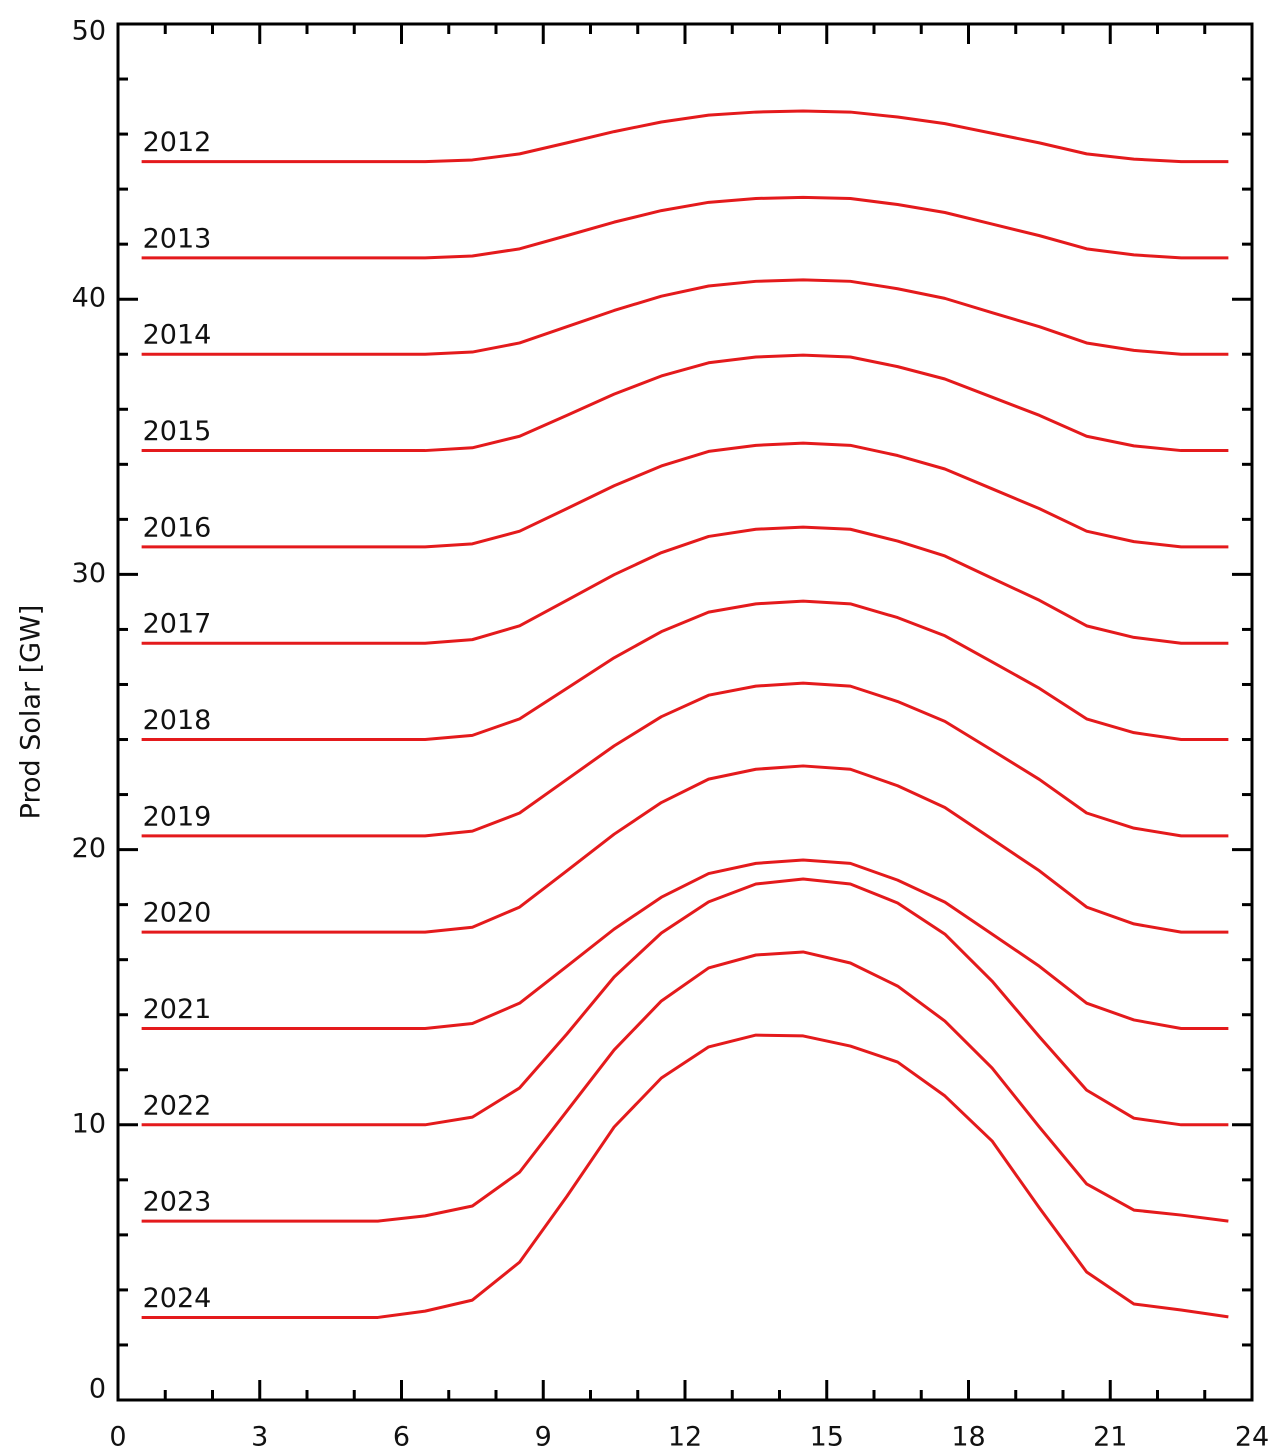  Describe the element at coordinates (177, 1105) in the screenshot. I see `series-label: 2022` at that location.